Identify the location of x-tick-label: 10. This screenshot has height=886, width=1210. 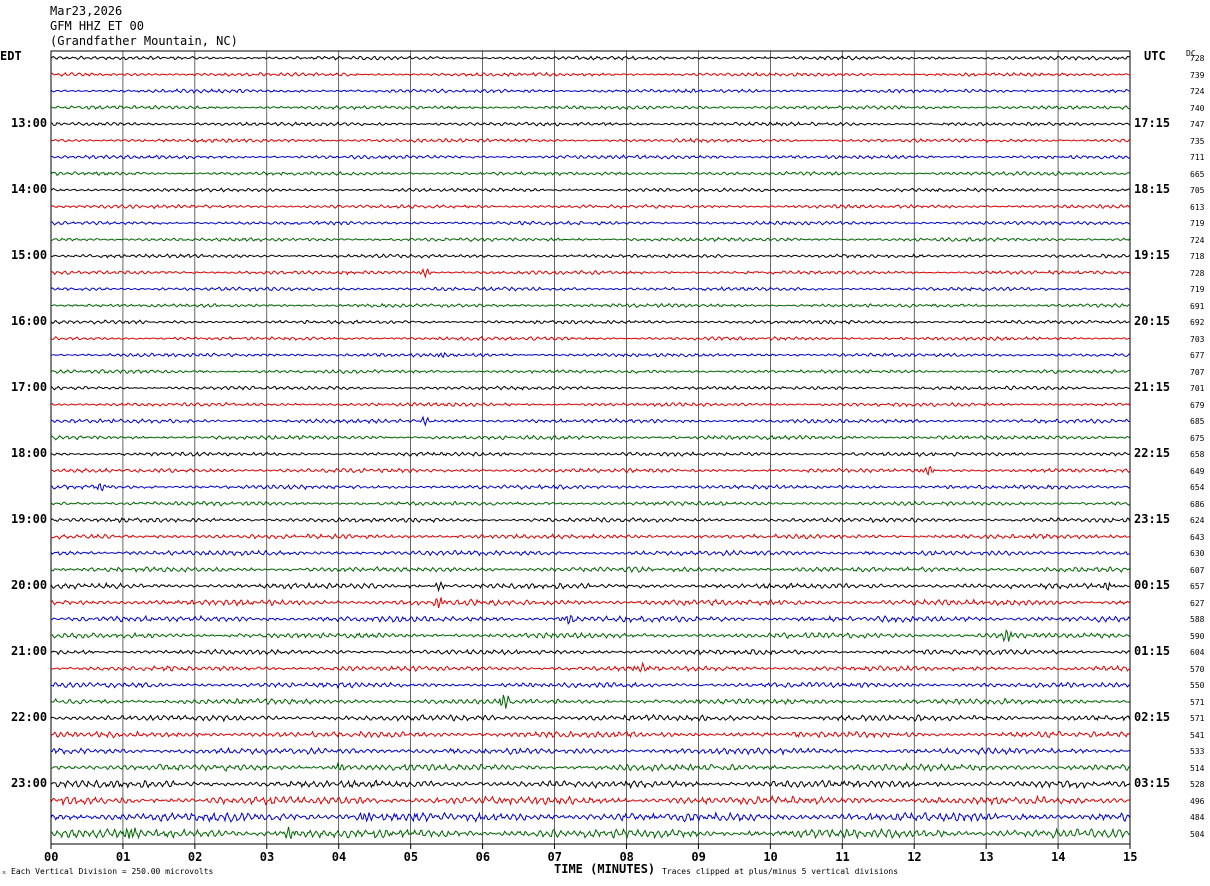
(770, 857).